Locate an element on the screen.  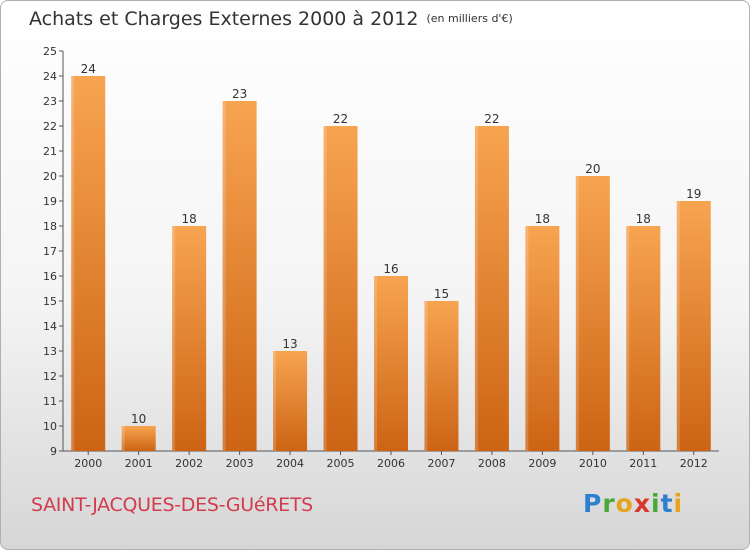
x-tick-label: 2002 is located at coordinates (189, 463).